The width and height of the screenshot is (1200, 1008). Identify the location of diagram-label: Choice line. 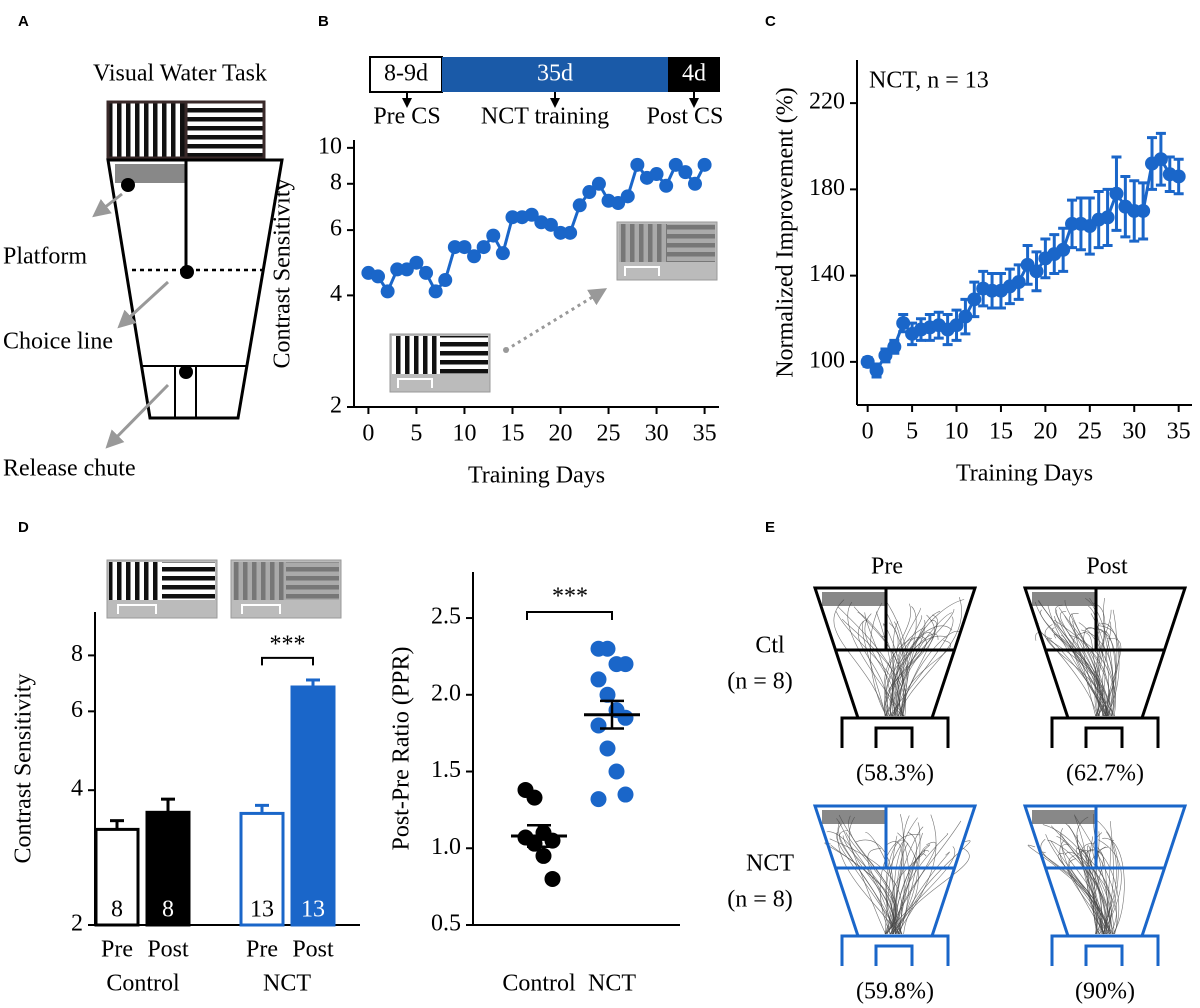
(58, 342).